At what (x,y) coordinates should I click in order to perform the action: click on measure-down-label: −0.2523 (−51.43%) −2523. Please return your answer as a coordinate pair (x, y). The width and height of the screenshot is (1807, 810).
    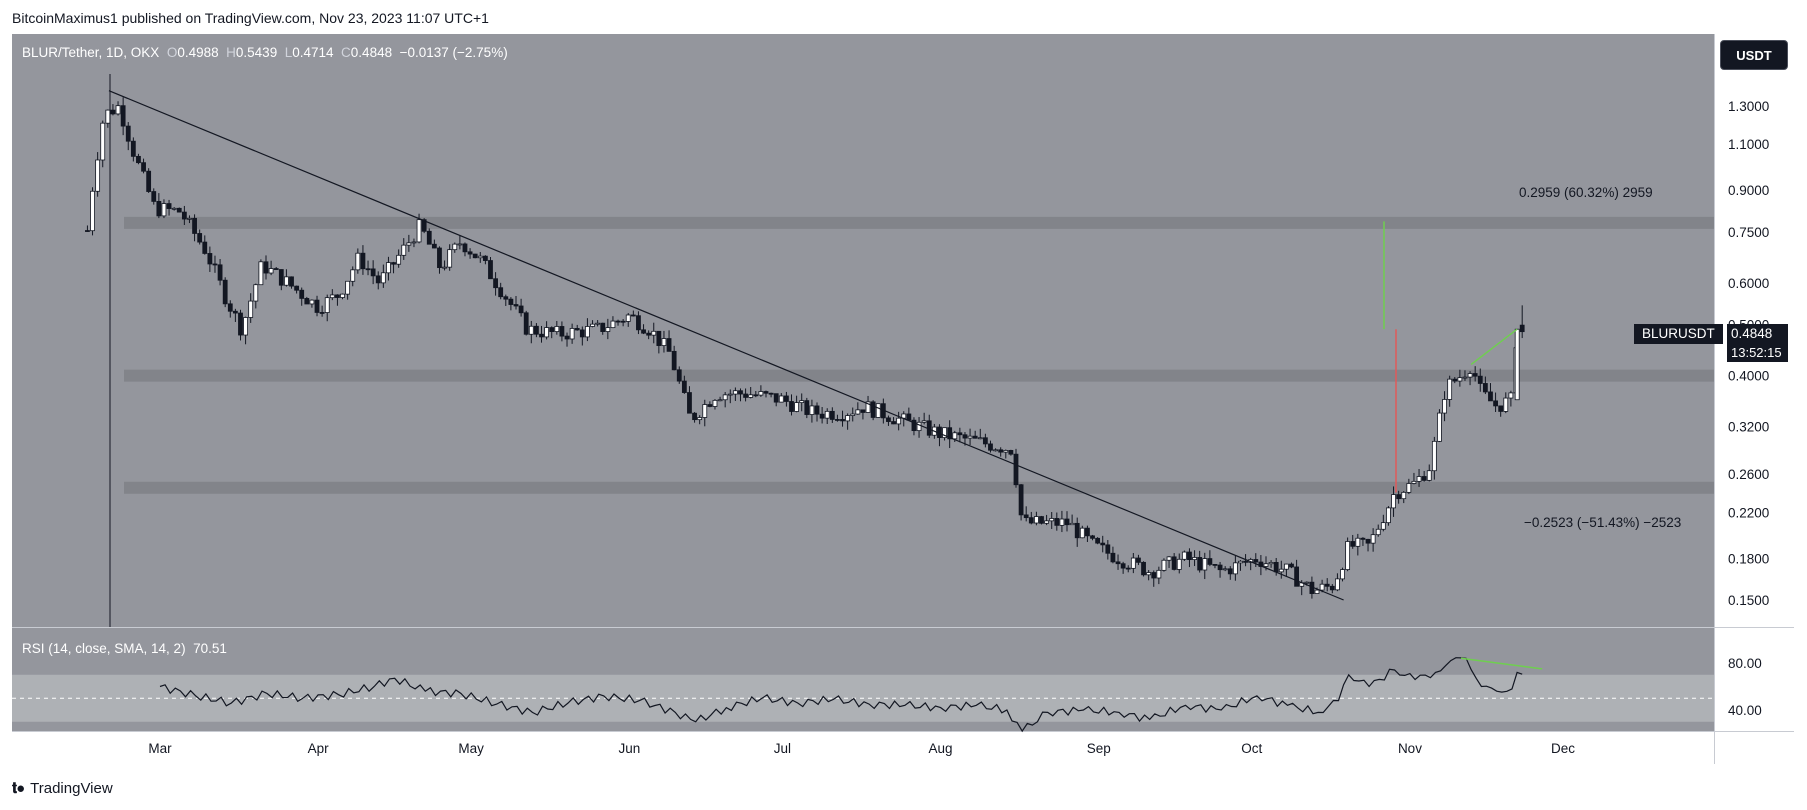
    Looking at the image, I should click on (1603, 522).